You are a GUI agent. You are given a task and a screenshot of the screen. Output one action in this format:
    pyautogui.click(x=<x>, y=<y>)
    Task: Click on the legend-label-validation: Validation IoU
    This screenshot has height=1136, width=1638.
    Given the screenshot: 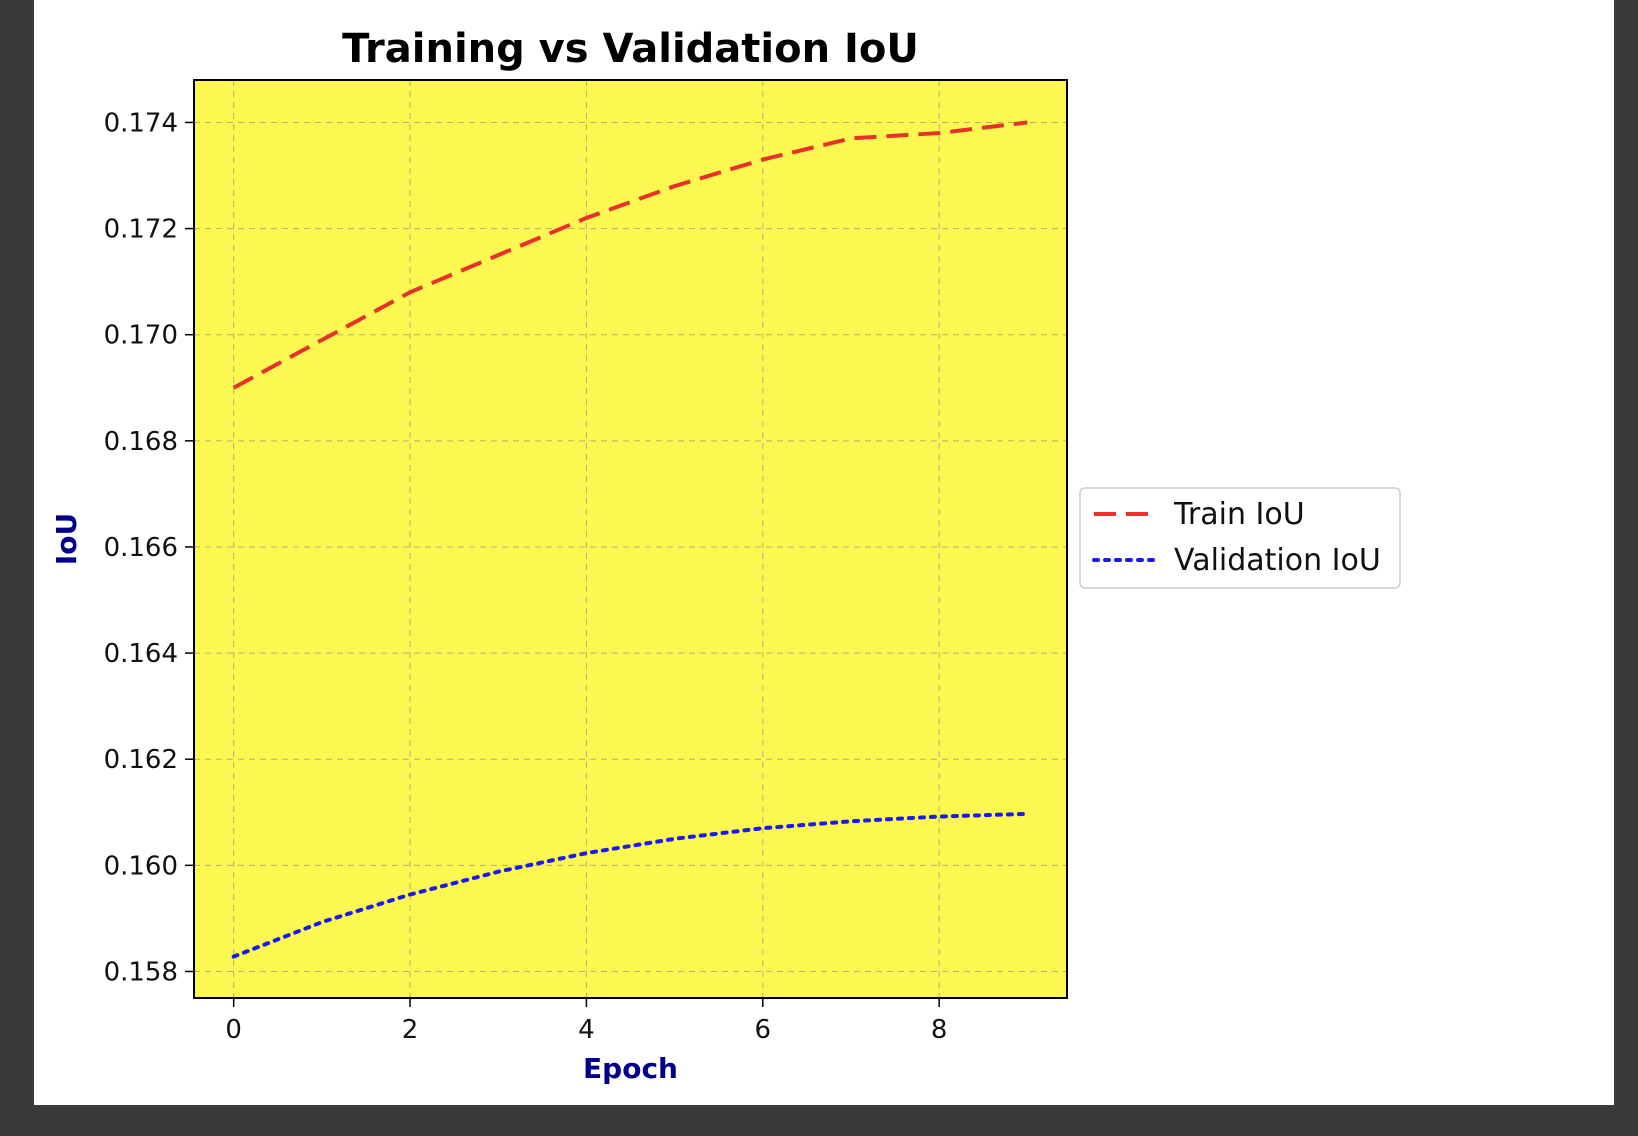 What is the action you would take?
    pyautogui.click(x=1277, y=560)
    